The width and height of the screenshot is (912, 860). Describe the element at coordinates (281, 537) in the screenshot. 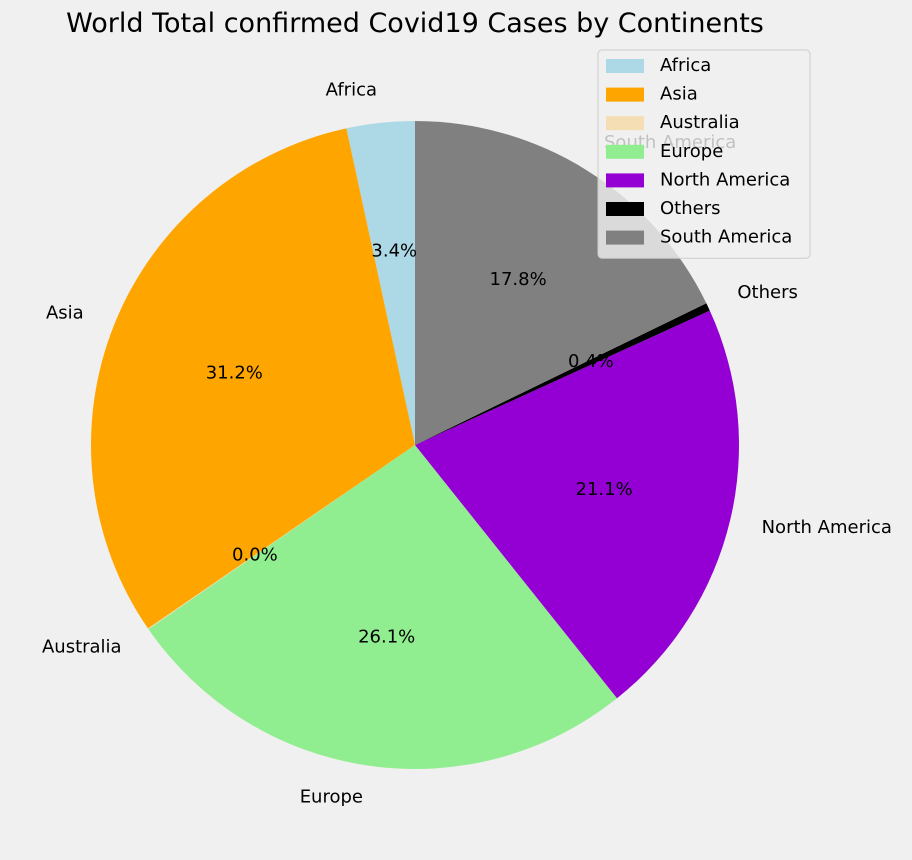

I see `pie-slice-australia` at that location.